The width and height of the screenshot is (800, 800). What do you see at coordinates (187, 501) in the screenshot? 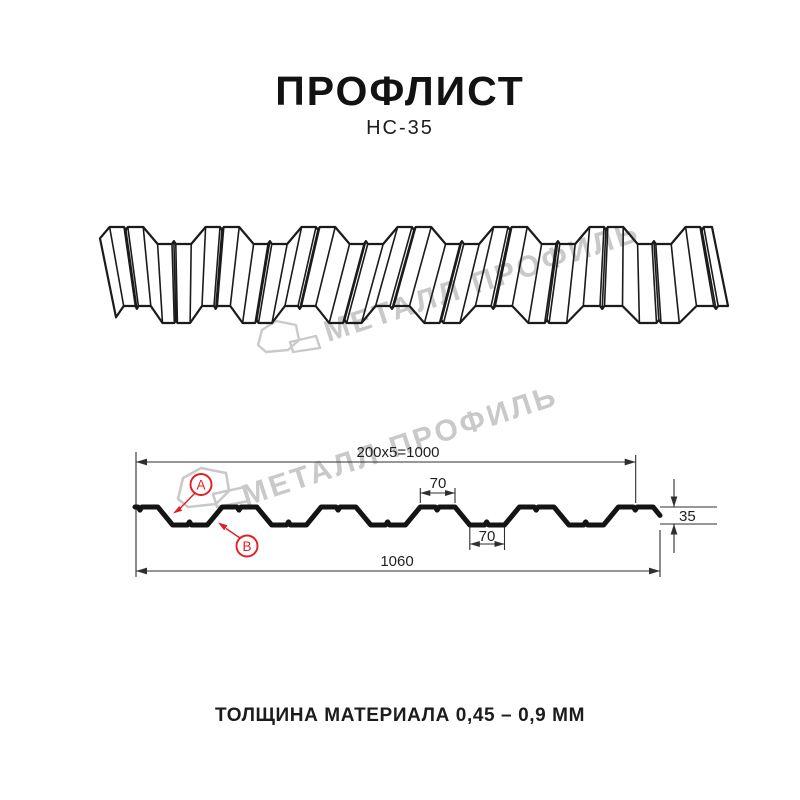
I see `callout-a-leader` at bounding box center [187, 501].